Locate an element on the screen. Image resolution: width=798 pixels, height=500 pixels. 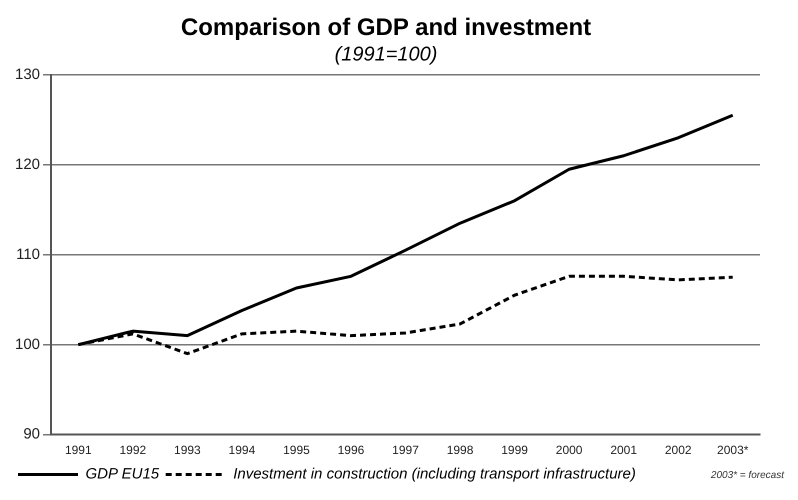
chart-subtitle: (1991=100) is located at coordinates (386, 54).